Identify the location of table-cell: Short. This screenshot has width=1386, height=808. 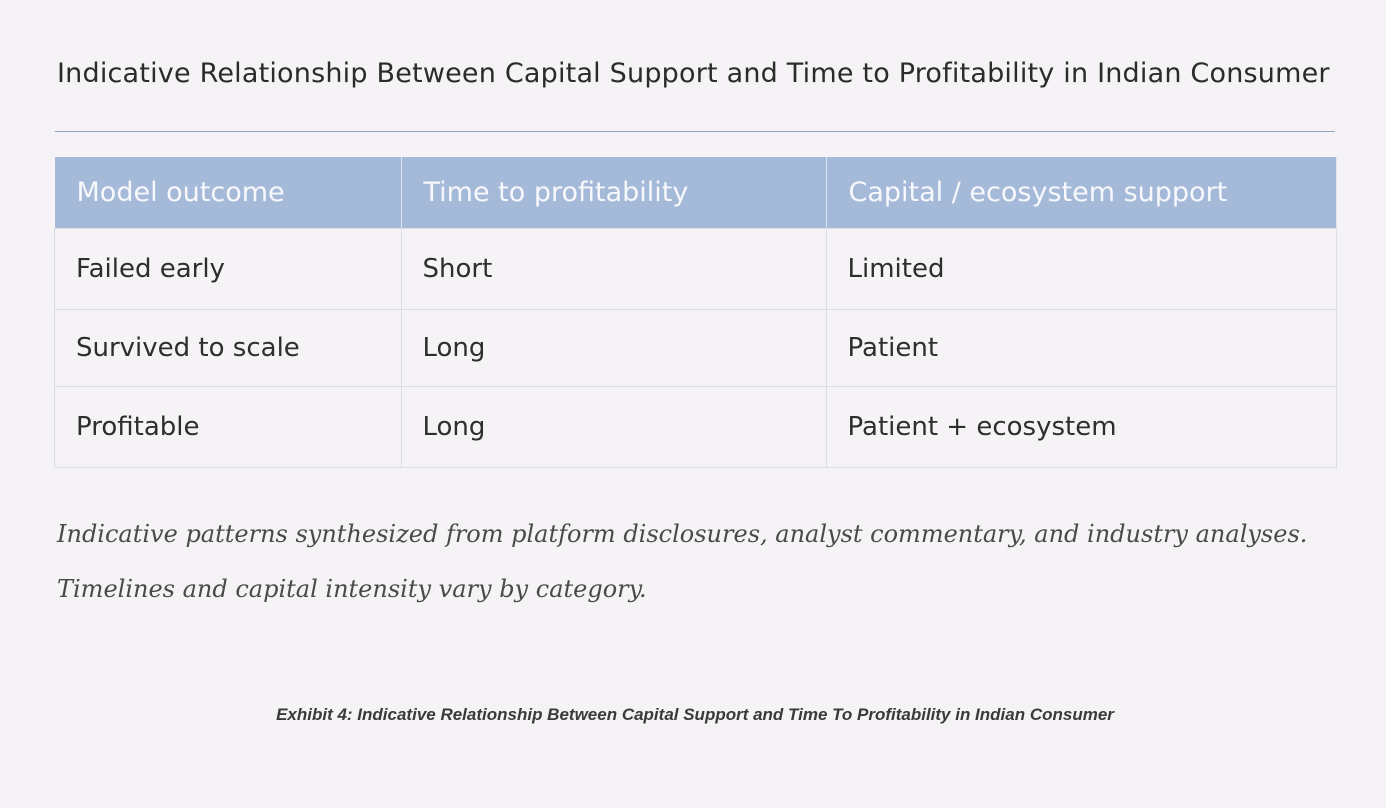
(613, 269).